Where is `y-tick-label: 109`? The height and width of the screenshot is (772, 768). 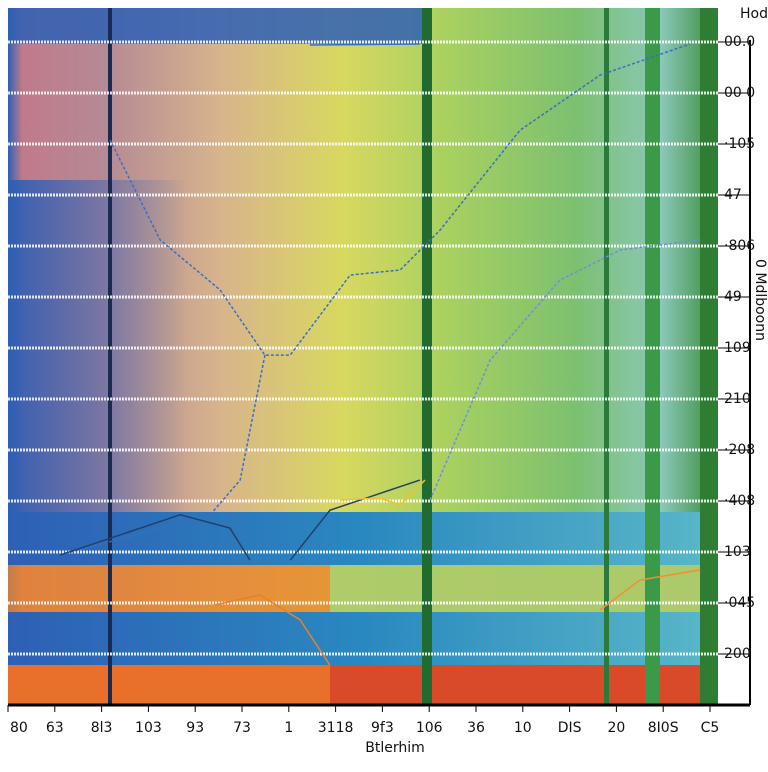
y-tick-label: 109 is located at coordinates (737, 348).